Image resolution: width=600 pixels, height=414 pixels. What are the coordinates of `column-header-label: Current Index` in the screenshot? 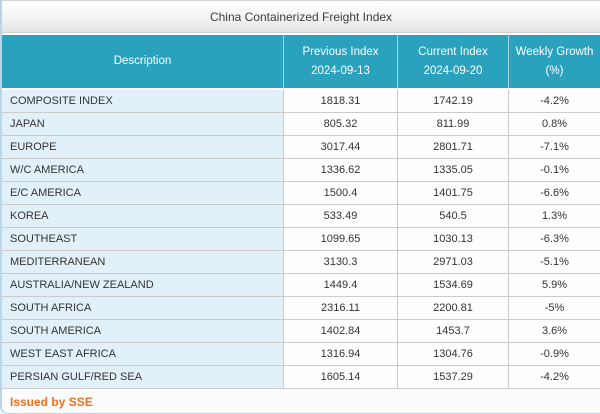 It's located at (453, 51).